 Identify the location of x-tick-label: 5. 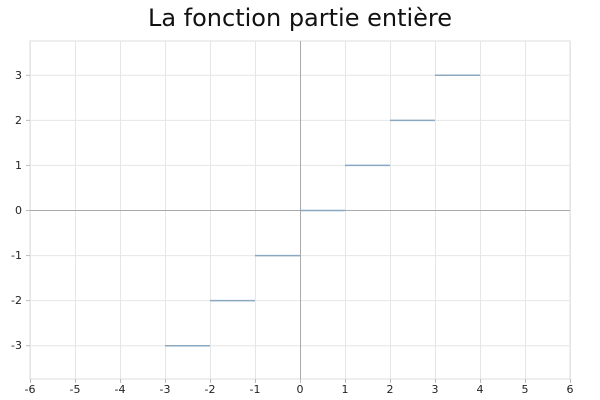
(525, 389).